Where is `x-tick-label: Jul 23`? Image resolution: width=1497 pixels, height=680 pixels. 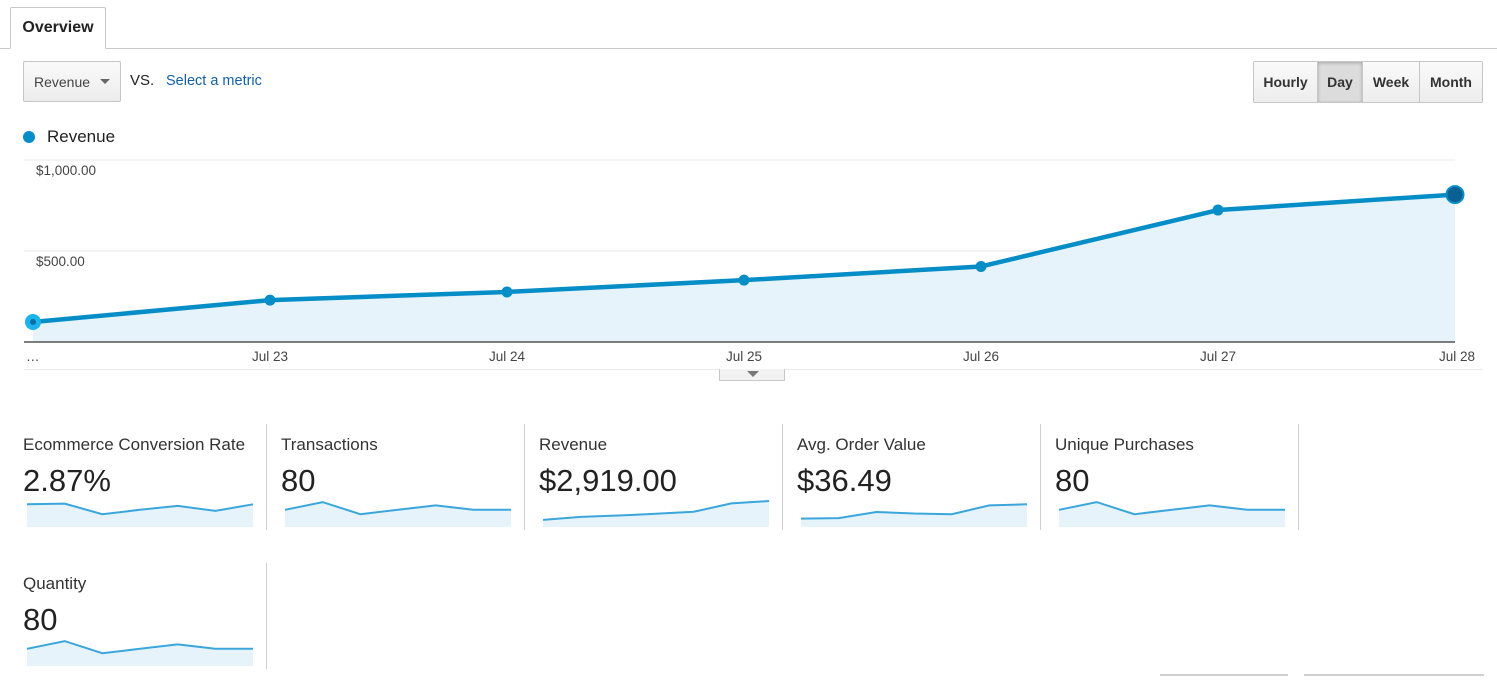
x-tick-label: Jul 23 is located at coordinates (270, 356).